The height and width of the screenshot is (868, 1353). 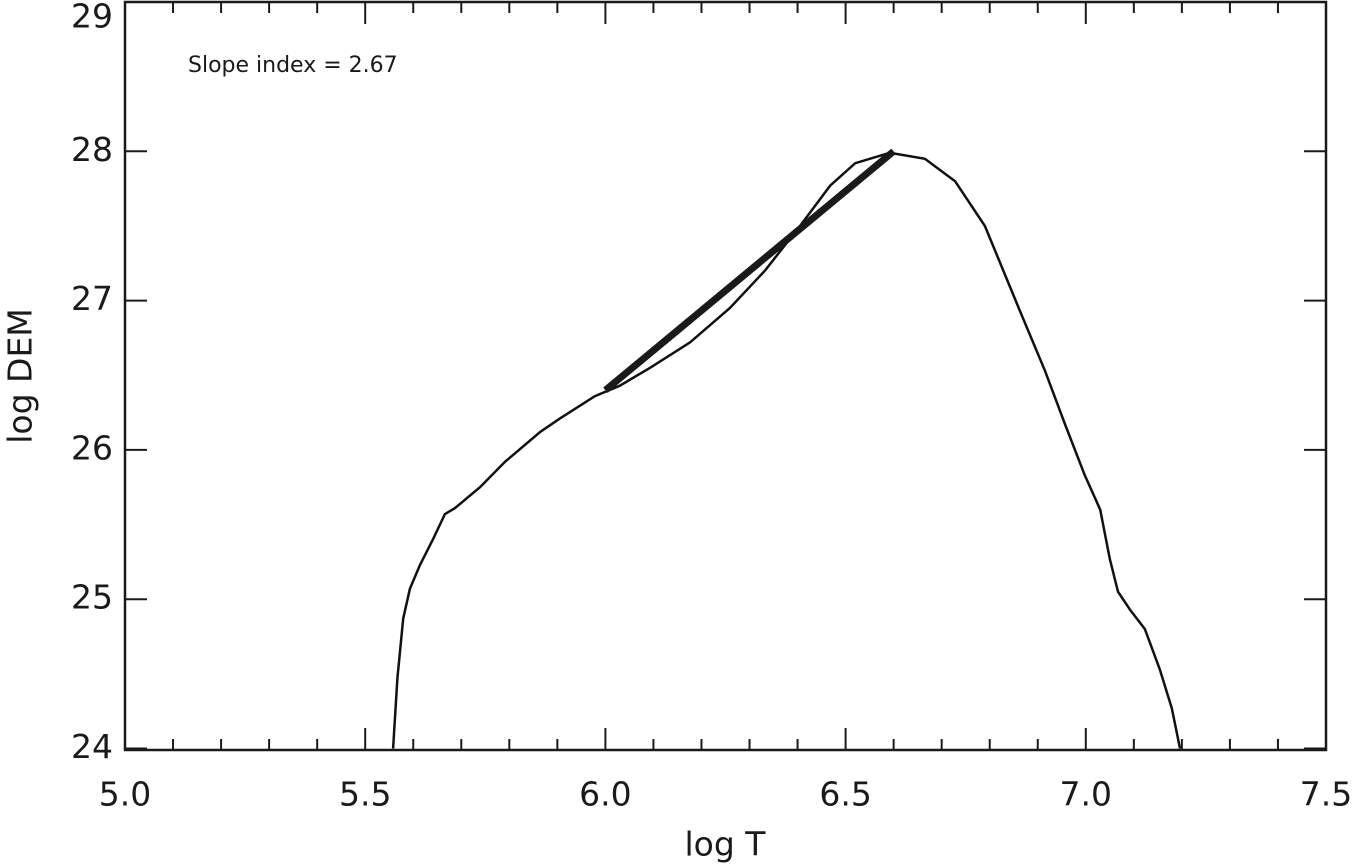 What do you see at coordinates (92, 18) in the screenshot?
I see `y-tick-label: 29` at bounding box center [92, 18].